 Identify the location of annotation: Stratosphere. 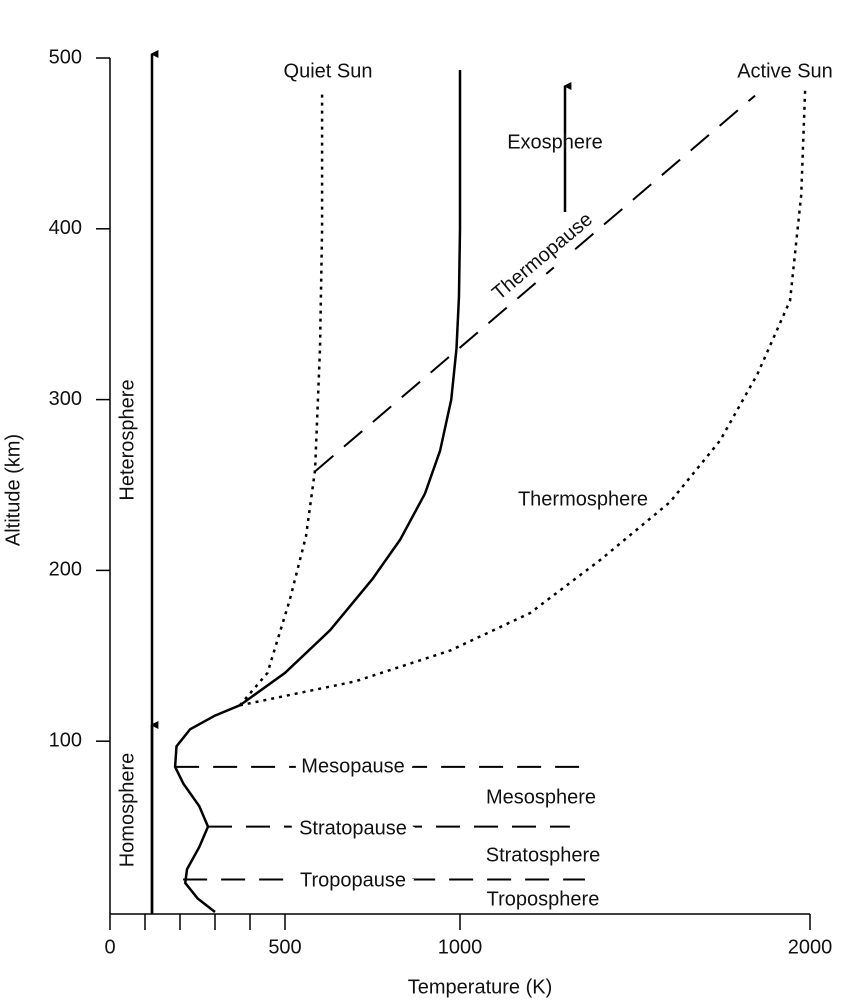
(543, 855).